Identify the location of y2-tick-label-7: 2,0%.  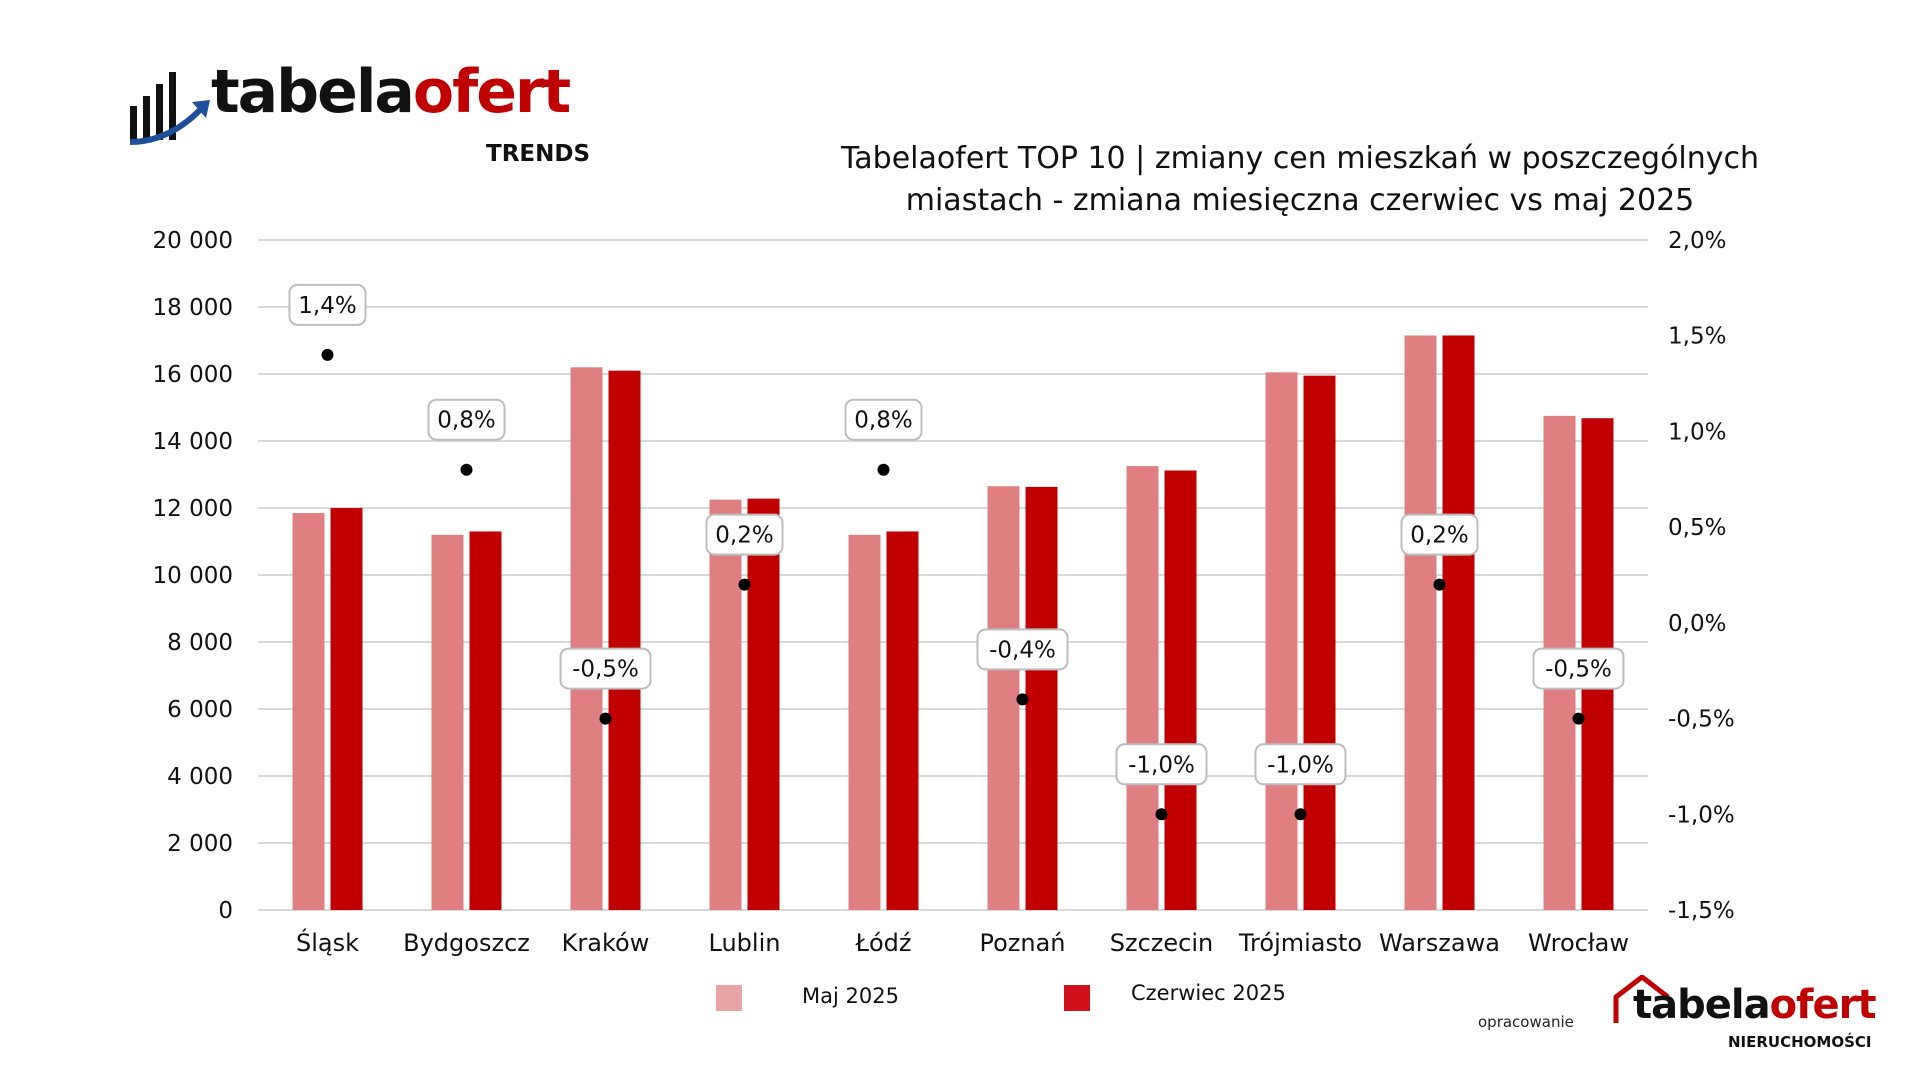
(1697, 241).